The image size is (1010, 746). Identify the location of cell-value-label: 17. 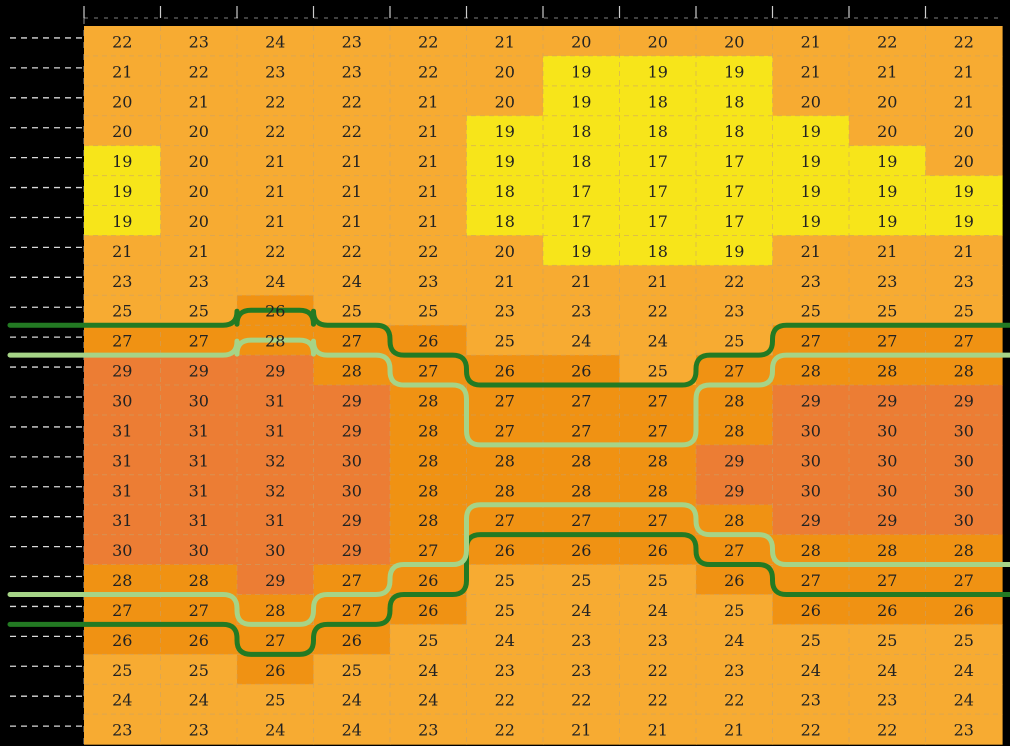
(581, 191).